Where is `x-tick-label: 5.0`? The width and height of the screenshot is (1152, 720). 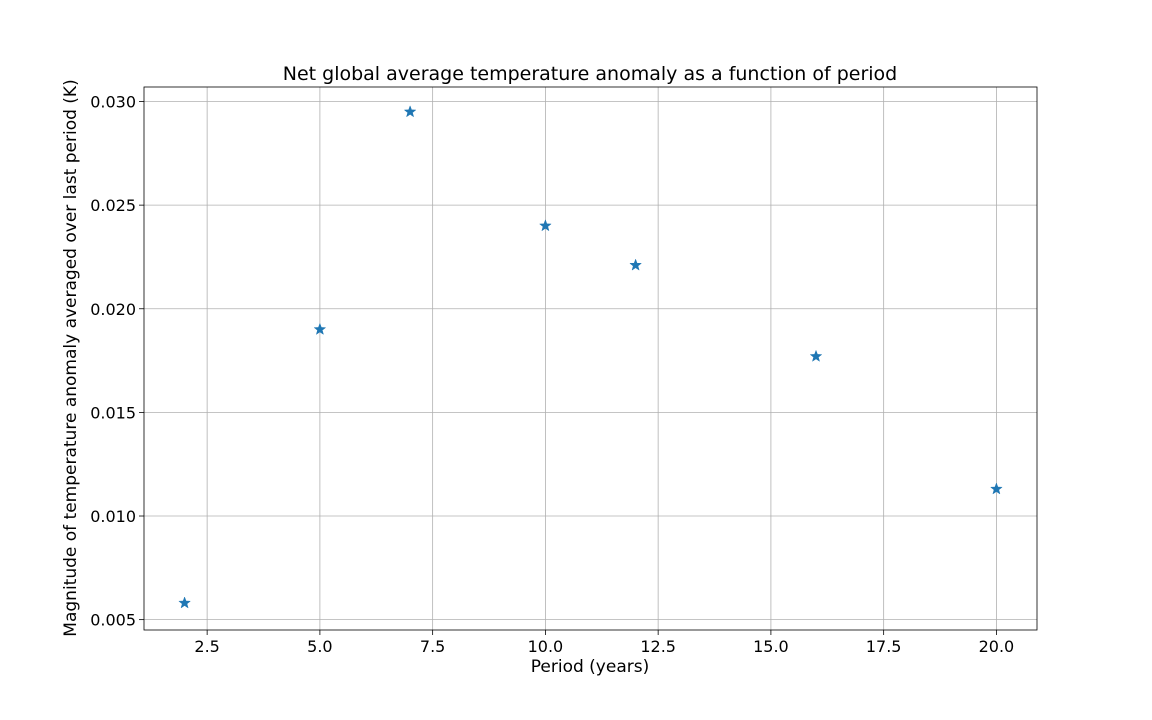
x-tick-label: 5.0 is located at coordinates (319, 646).